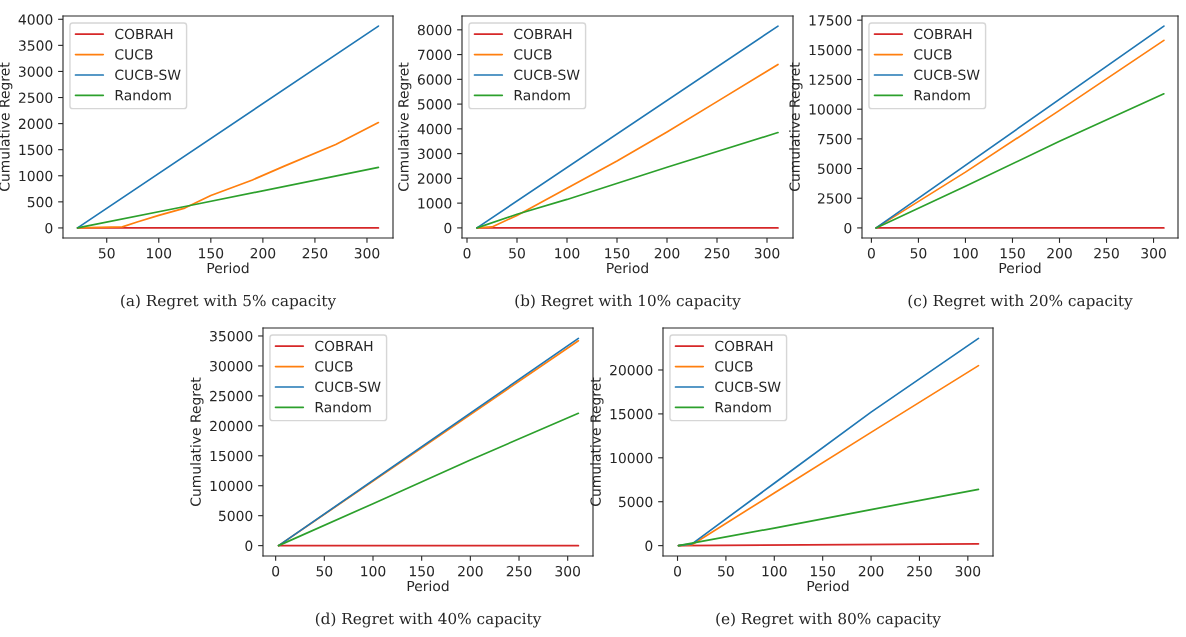 The width and height of the screenshot is (1186, 637). What do you see at coordinates (435, 55) in the screenshot?
I see `y-tick-label: 7000` at bounding box center [435, 55].